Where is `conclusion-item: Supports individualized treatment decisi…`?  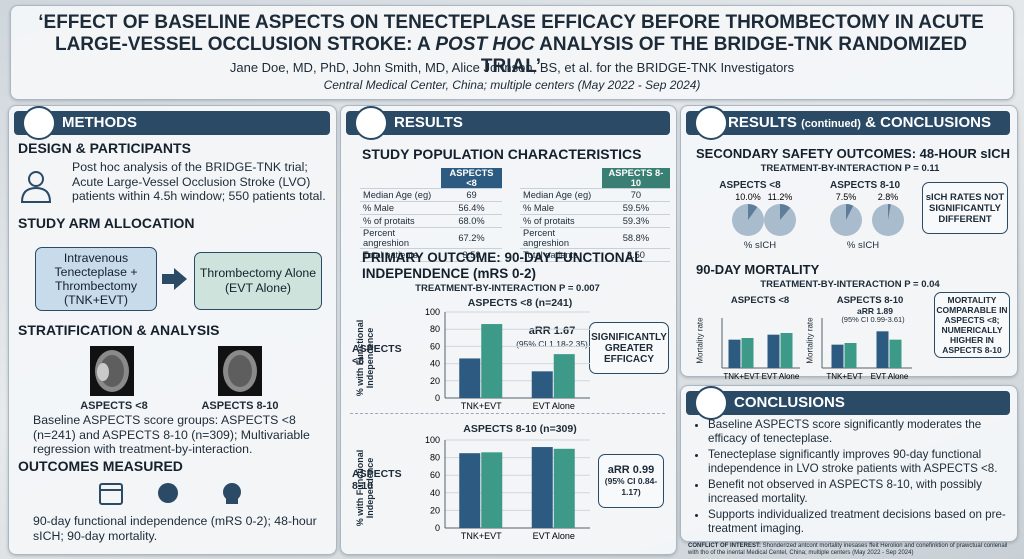 conclusion-item: Supports individualized treatment decisi… is located at coordinates (863, 521).